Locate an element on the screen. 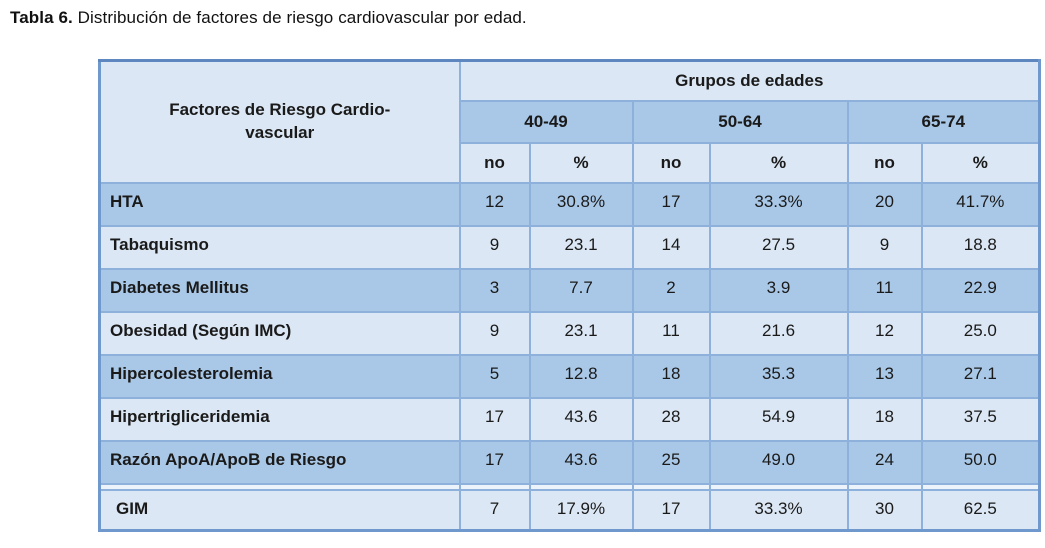 The height and width of the screenshot is (548, 1045). factor-column-header: Factores de Riesgo Cardio- vascular is located at coordinates (279, 121).